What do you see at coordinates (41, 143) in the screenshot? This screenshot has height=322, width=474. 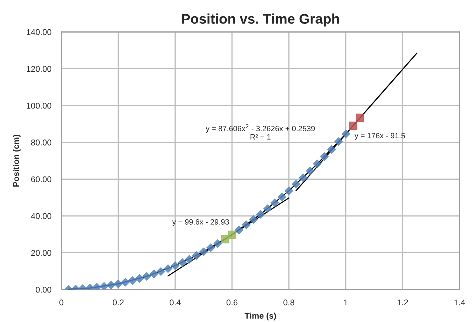 I see `y-tick-label: 80.00` at bounding box center [41, 143].